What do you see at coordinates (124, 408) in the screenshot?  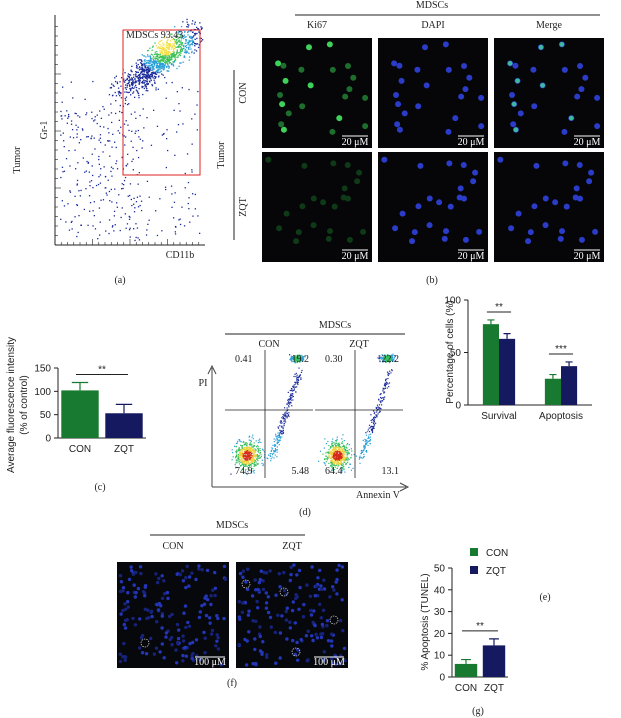 I see `error-bar` at bounding box center [124, 408].